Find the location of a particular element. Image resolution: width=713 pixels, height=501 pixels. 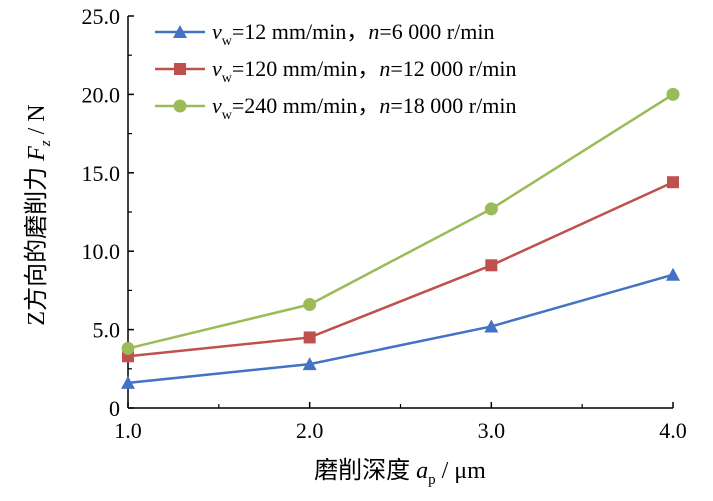

y-axis-title-unit: / N is located at coordinates (37, 122).